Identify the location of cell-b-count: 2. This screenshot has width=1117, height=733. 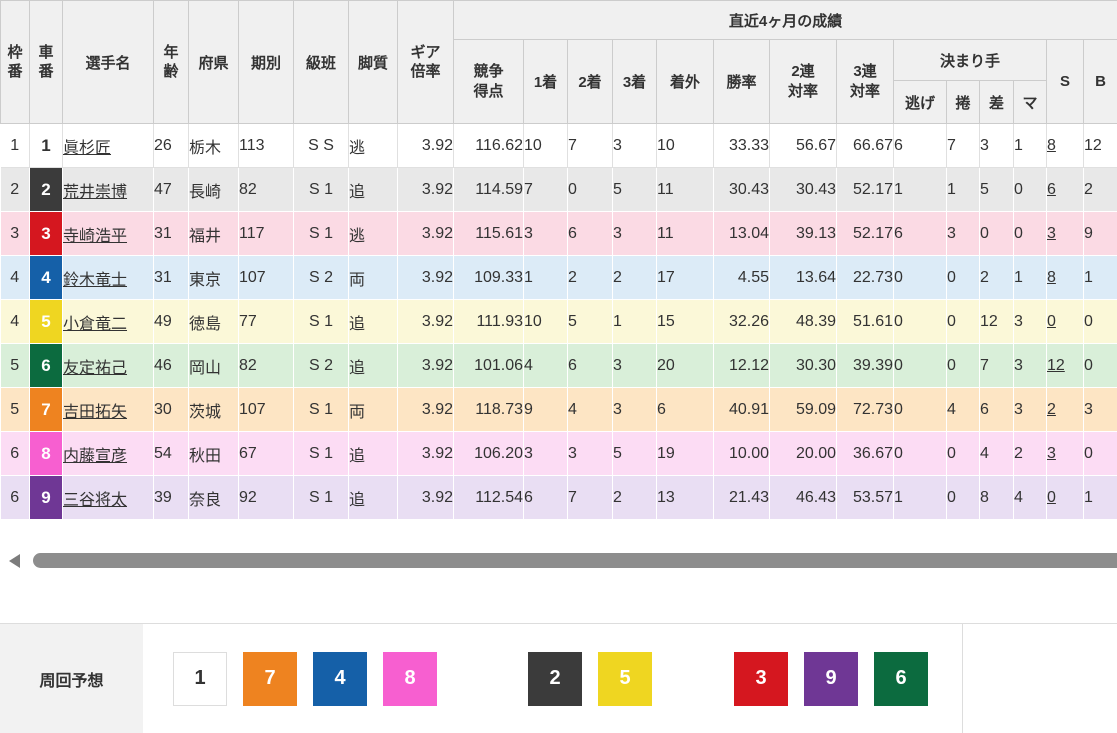
(1100, 190).